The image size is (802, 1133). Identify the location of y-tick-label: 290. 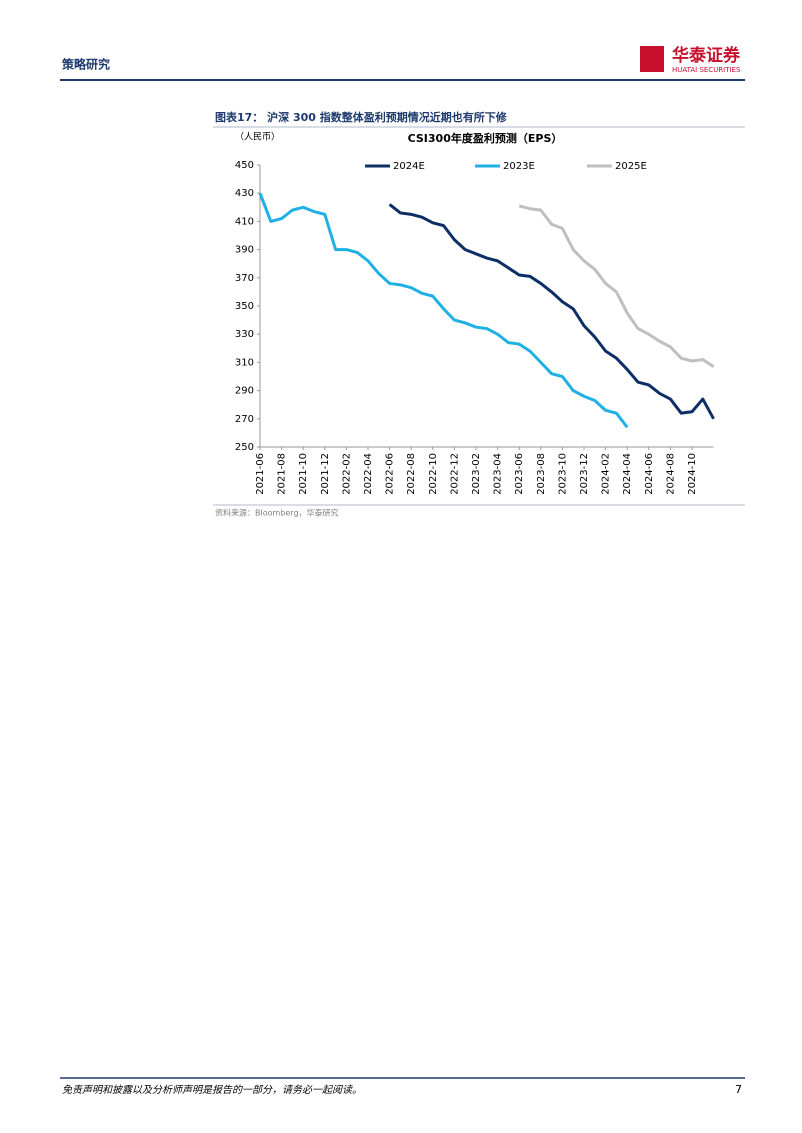
(244, 391).